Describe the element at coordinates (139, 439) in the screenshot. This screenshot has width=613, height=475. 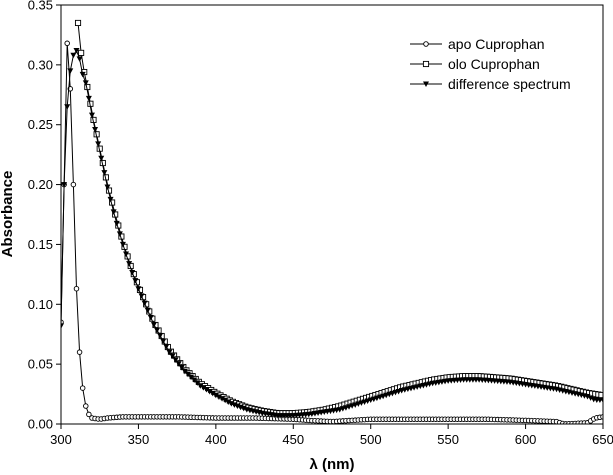
I see `x-tick-label: 350` at that location.